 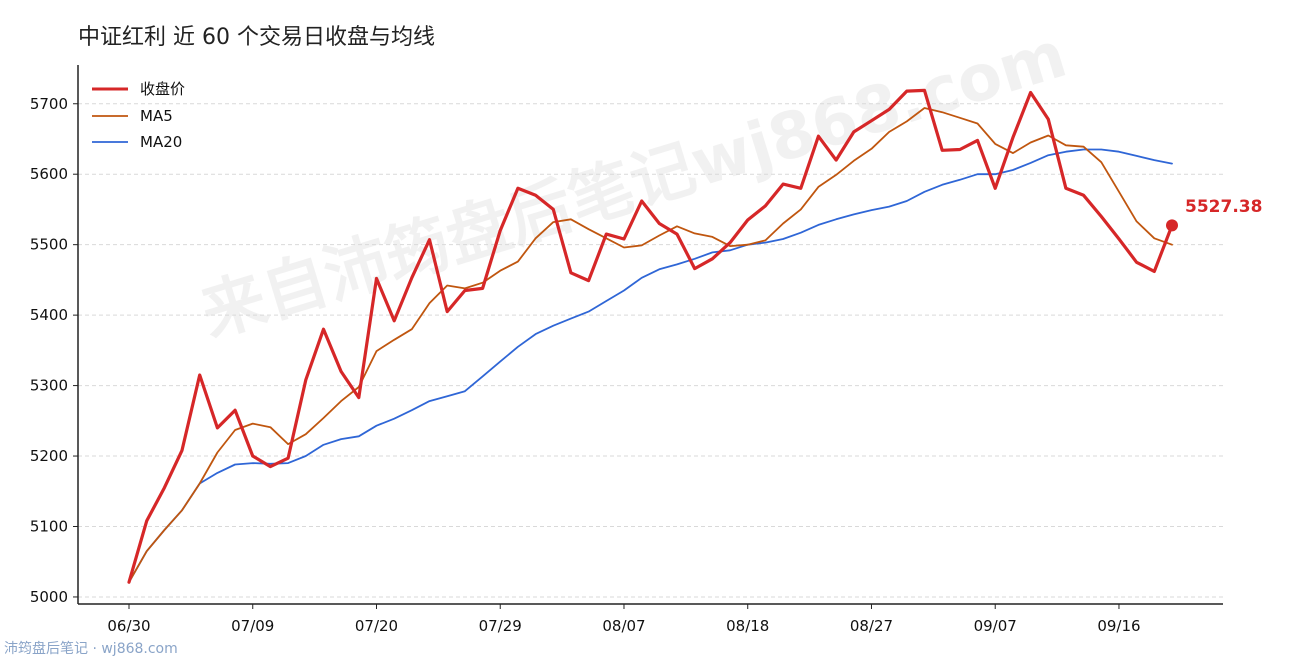 I want to click on y-axis-ticks: 5000 5100 5200 5300 5400 5500 5600 5700, so click(x=54, y=350).